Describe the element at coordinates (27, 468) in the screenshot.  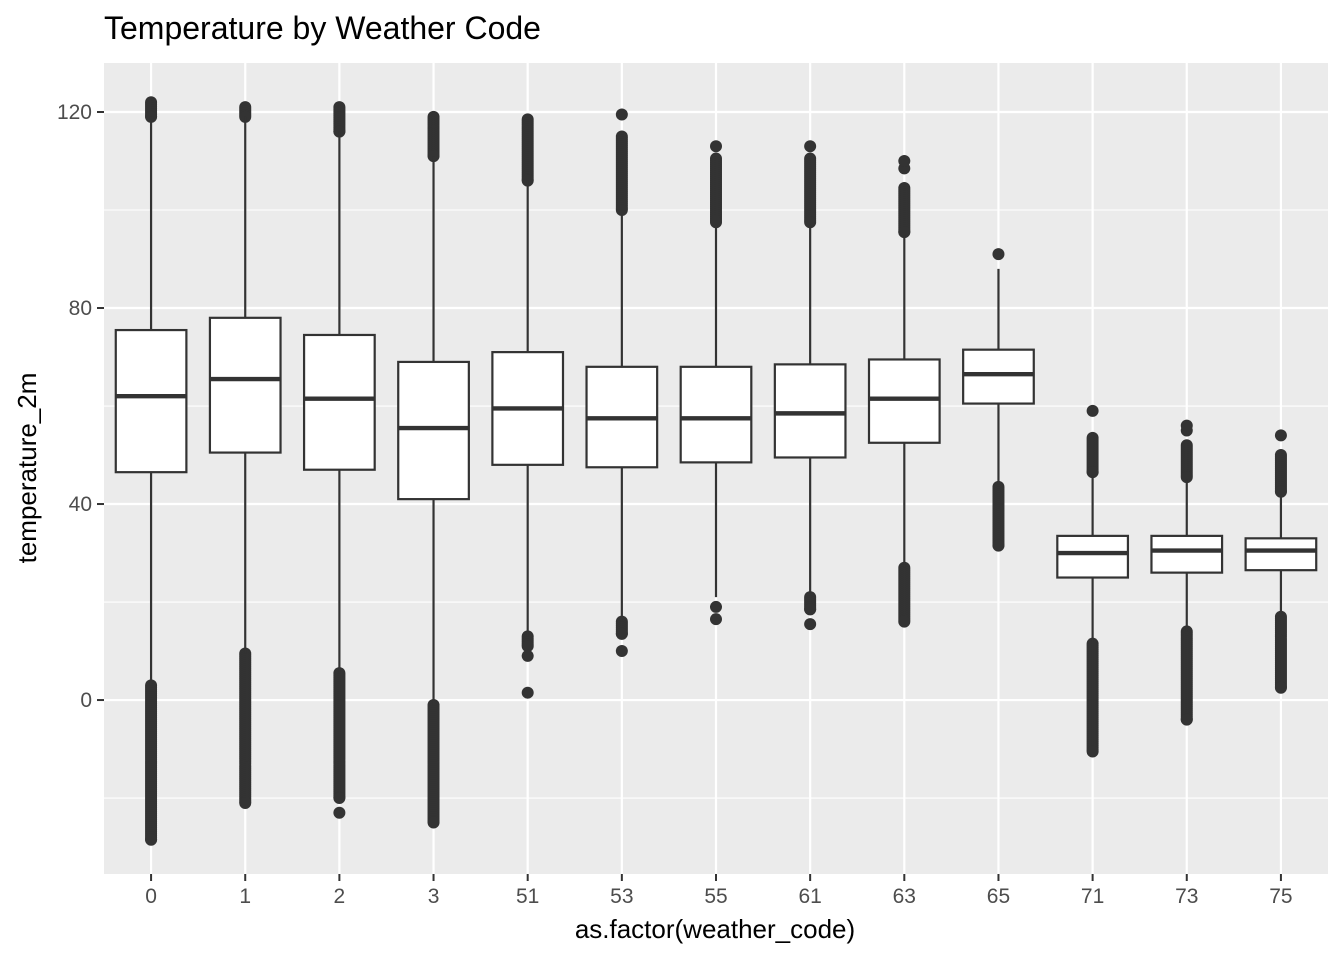
I see `y-axis-title: temperature_2m` at that location.